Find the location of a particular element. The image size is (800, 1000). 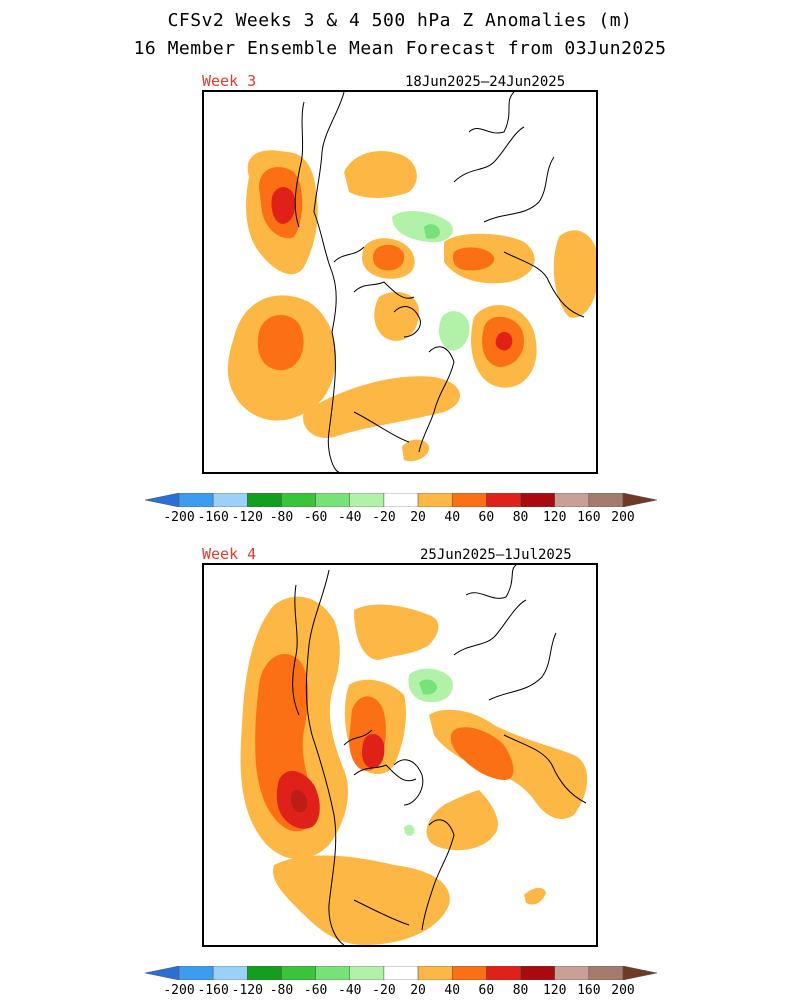

week3-date-range: 18Jun2025—24Jun2025 is located at coordinates (485, 82).